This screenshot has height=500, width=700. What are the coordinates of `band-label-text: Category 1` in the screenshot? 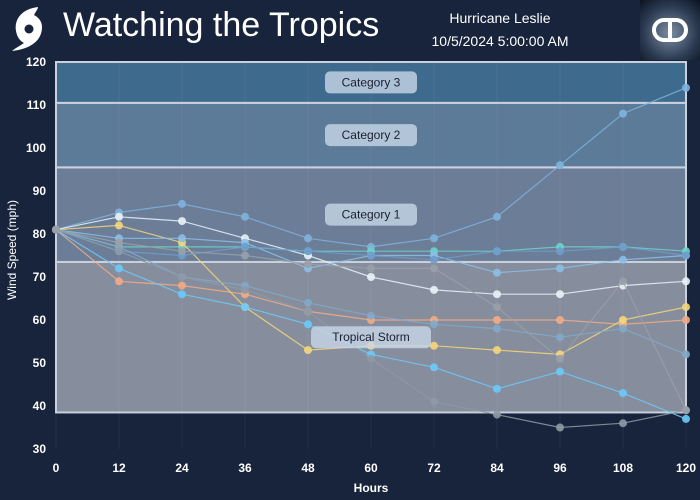 It's located at (371, 215).